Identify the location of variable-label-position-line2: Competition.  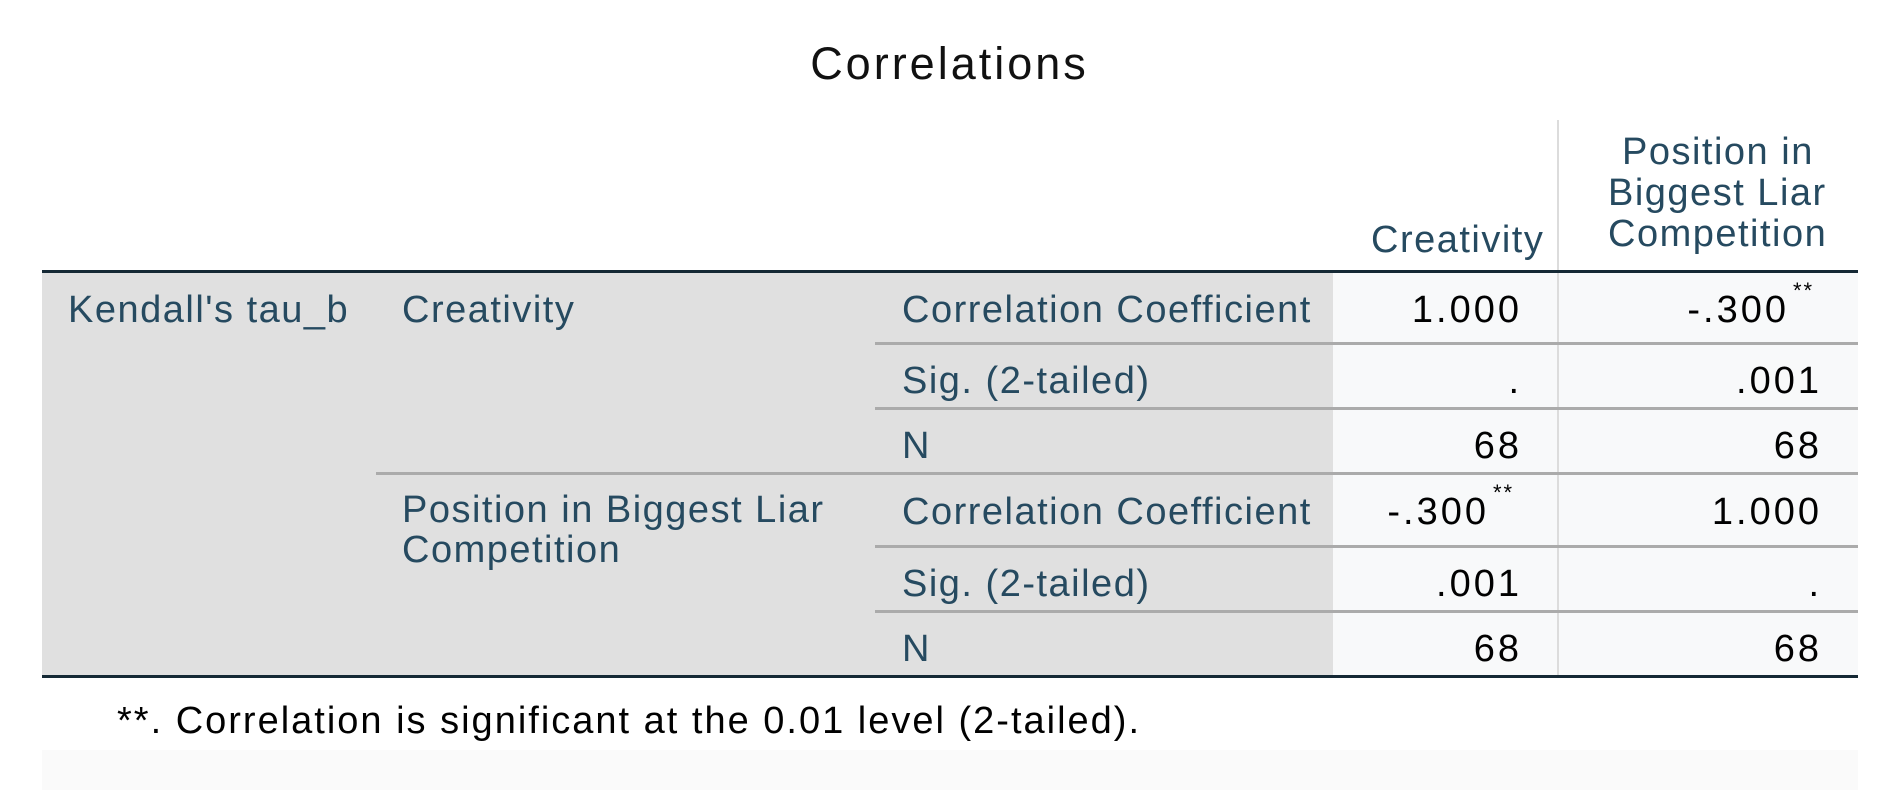
(512, 550).